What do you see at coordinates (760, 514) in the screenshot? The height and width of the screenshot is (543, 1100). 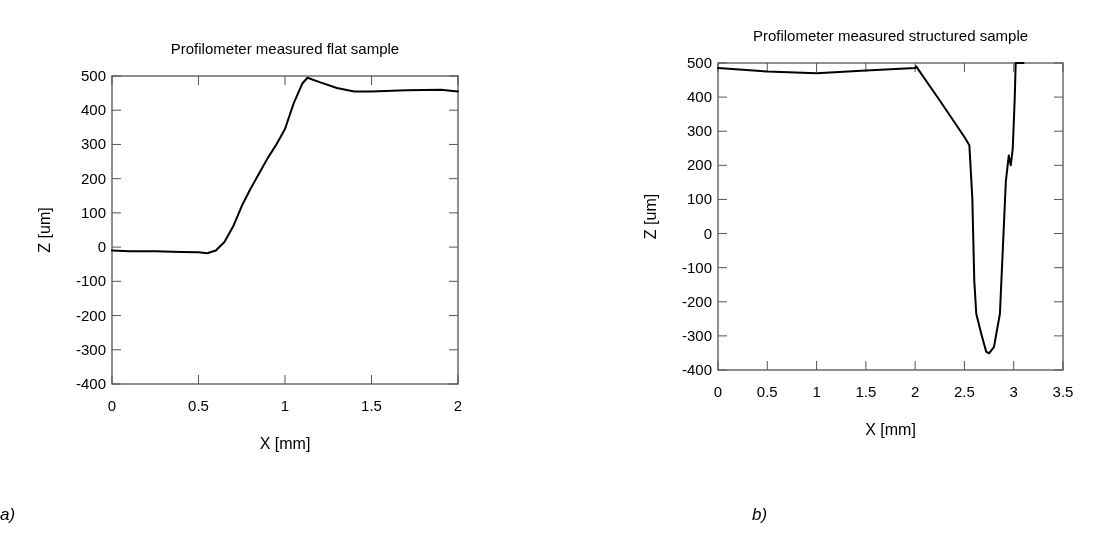 I see `text: b)` at bounding box center [760, 514].